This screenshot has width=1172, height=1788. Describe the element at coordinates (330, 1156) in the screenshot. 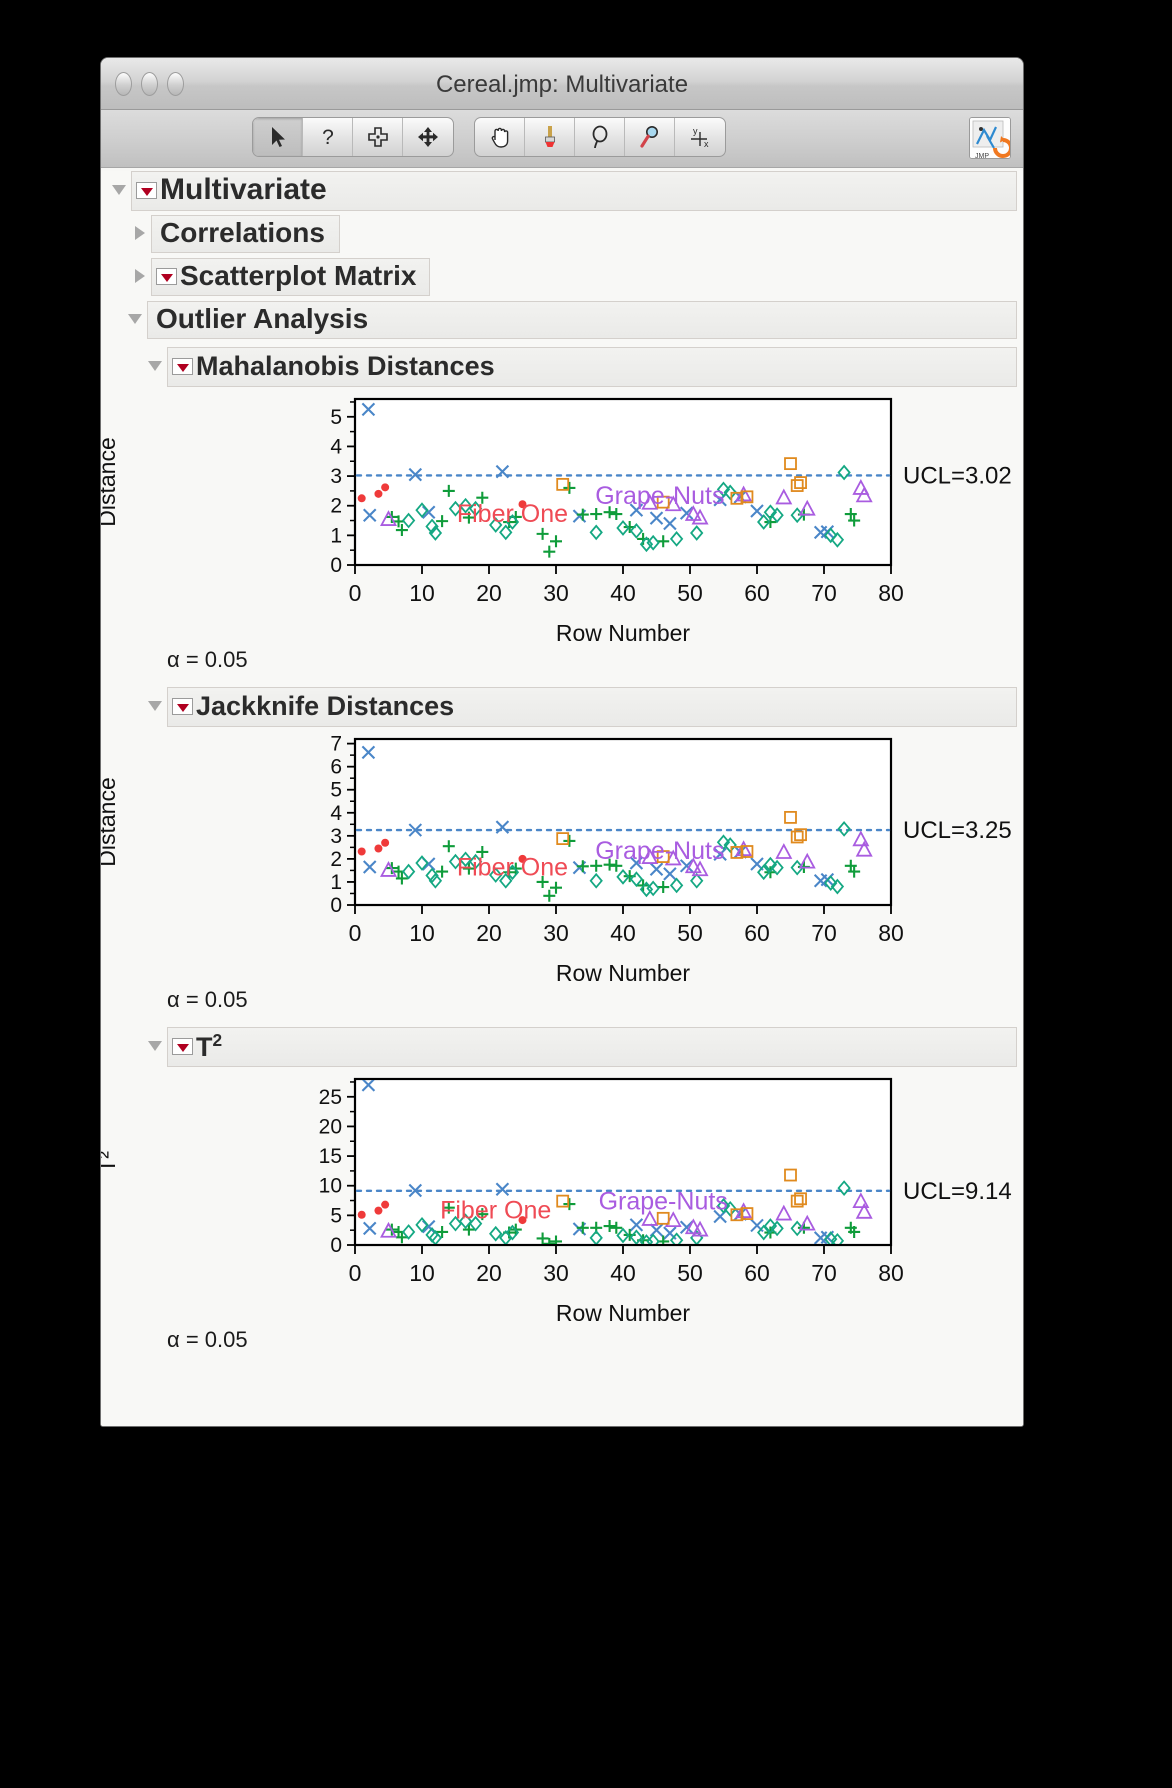

I see `svg-text: 15` at that location.